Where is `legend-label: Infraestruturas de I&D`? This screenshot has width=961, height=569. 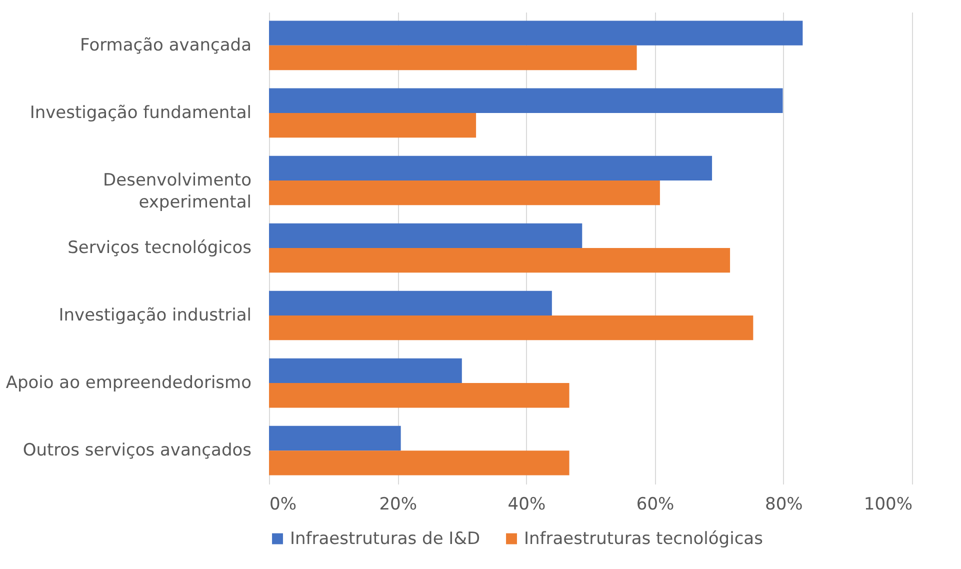 legend-label: Infraestruturas de I&D is located at coordinates (385, 538).